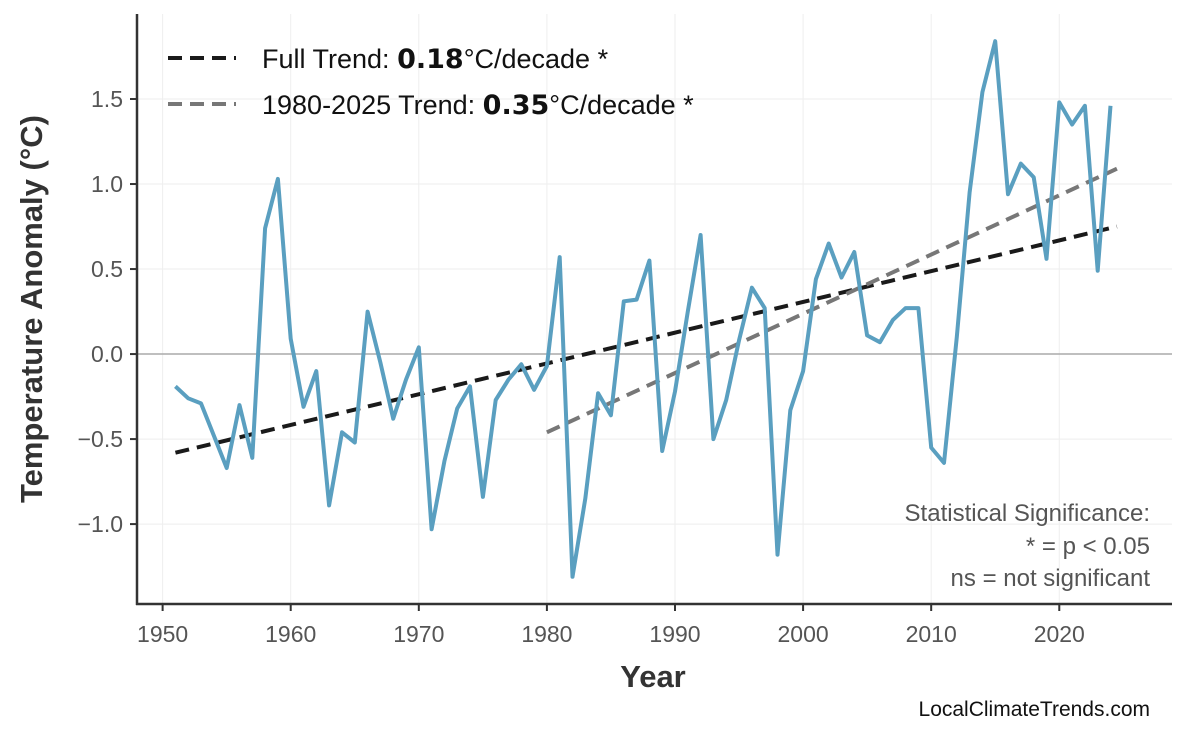 The height and width of the screenshot is (737, 1186). What do you see at coordinates (1051, 578) in the screenshot?
I see `annotation-ns: ns = not significant` at bounding box center [1051, 578].